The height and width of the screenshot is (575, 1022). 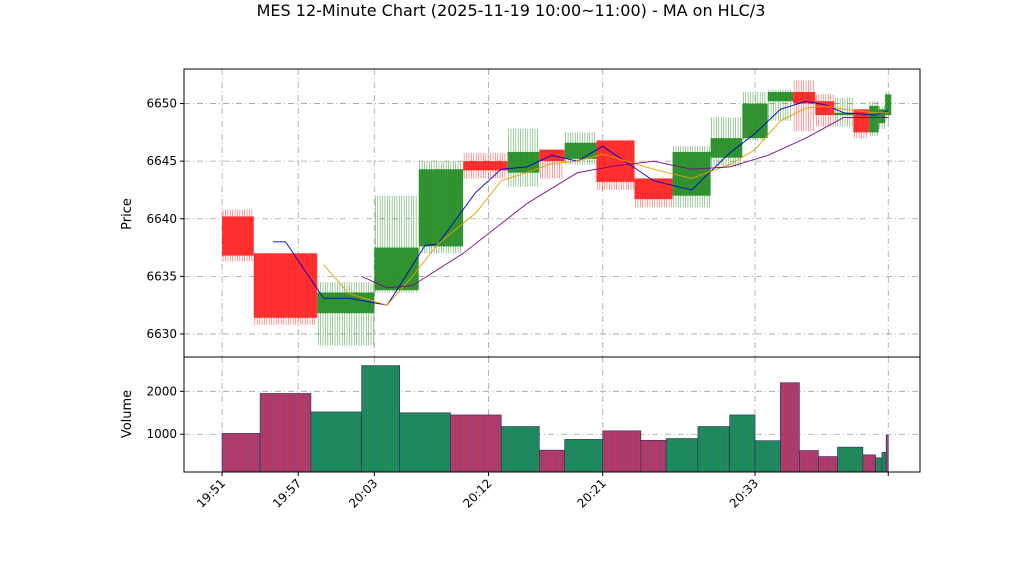 What do you see at coordinates (552, 414) in the screenshot?
I see `volume-frame` at bounding box center [552, 414].